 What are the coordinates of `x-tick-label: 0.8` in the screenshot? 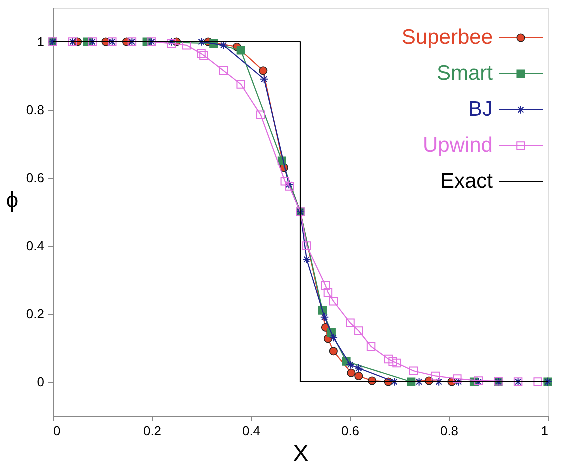 It's located at (449, 431).